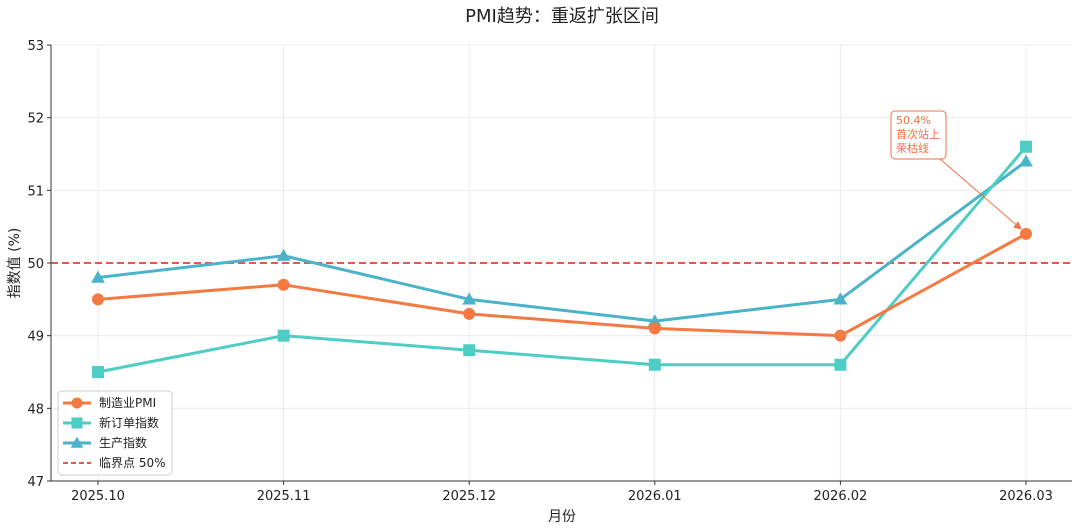  I want to click on legend-box, so click(115, 433).